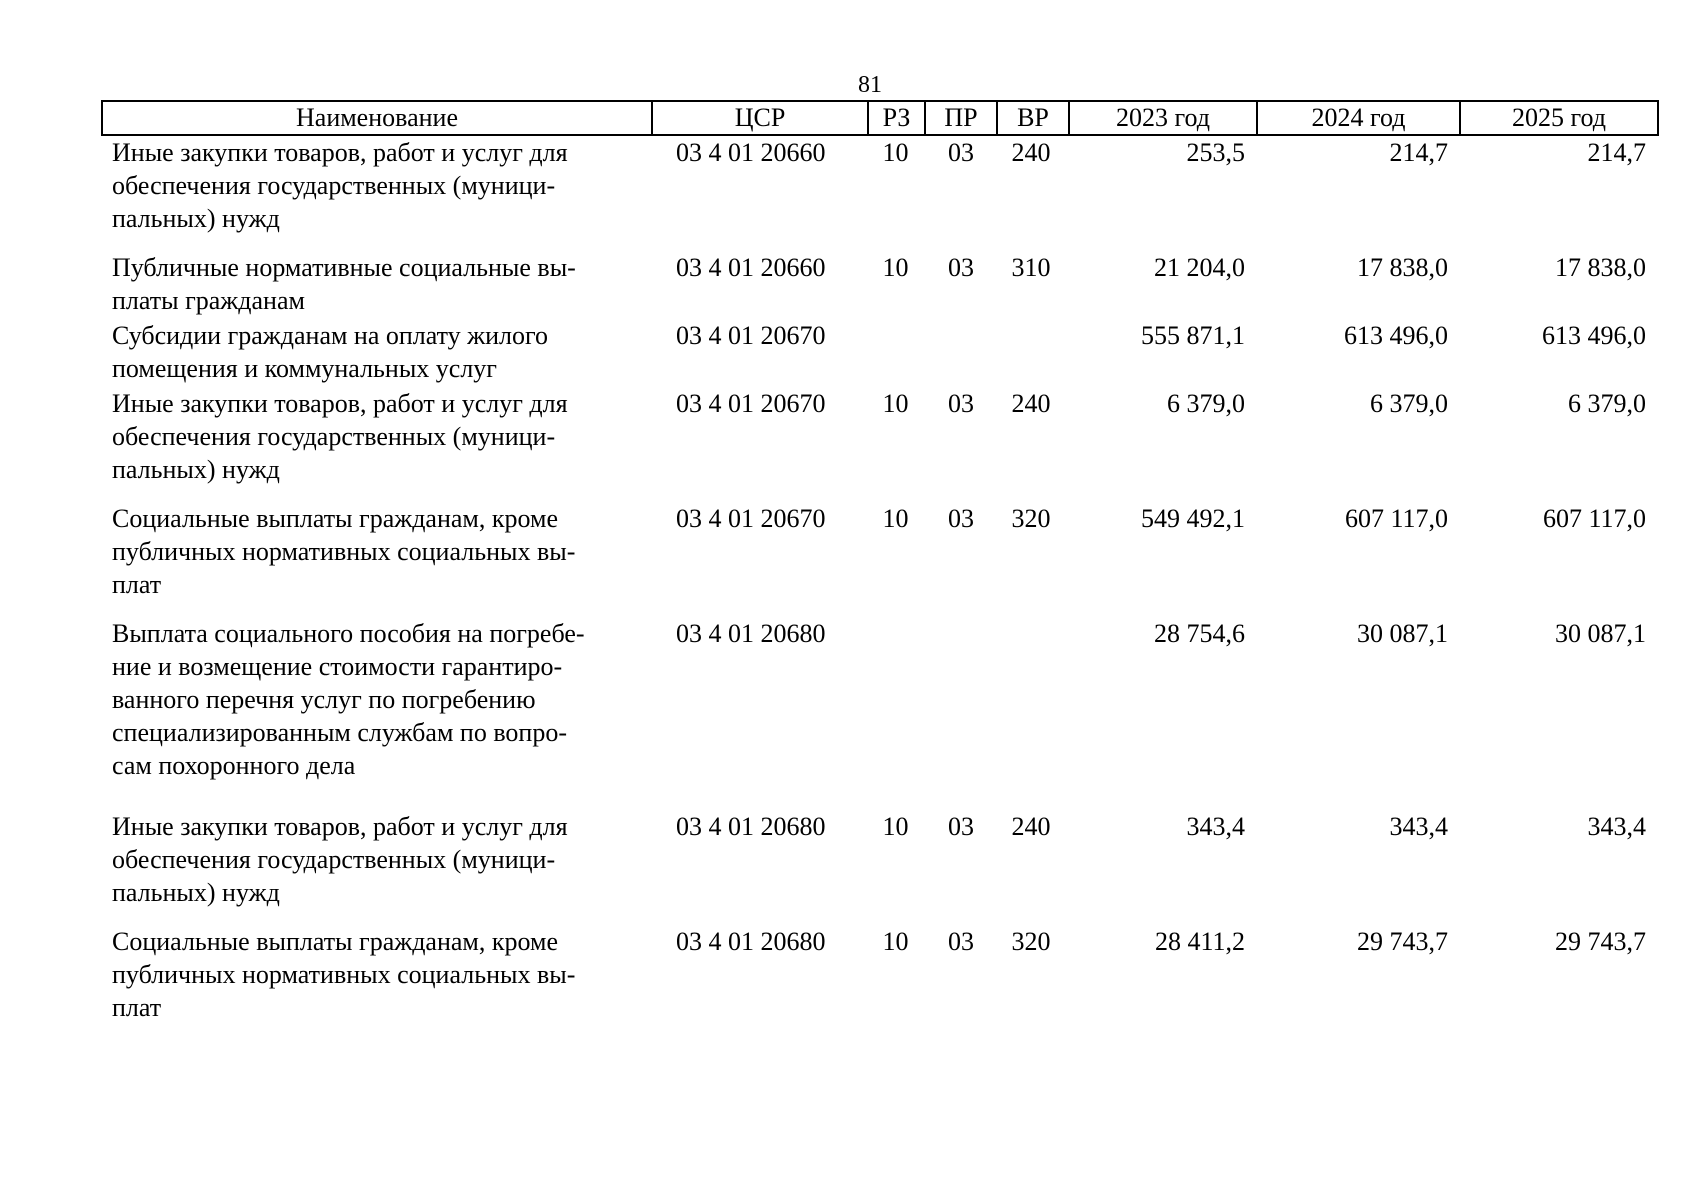  I want to click on row-name-line: платы гражданам, so click(208, 300).